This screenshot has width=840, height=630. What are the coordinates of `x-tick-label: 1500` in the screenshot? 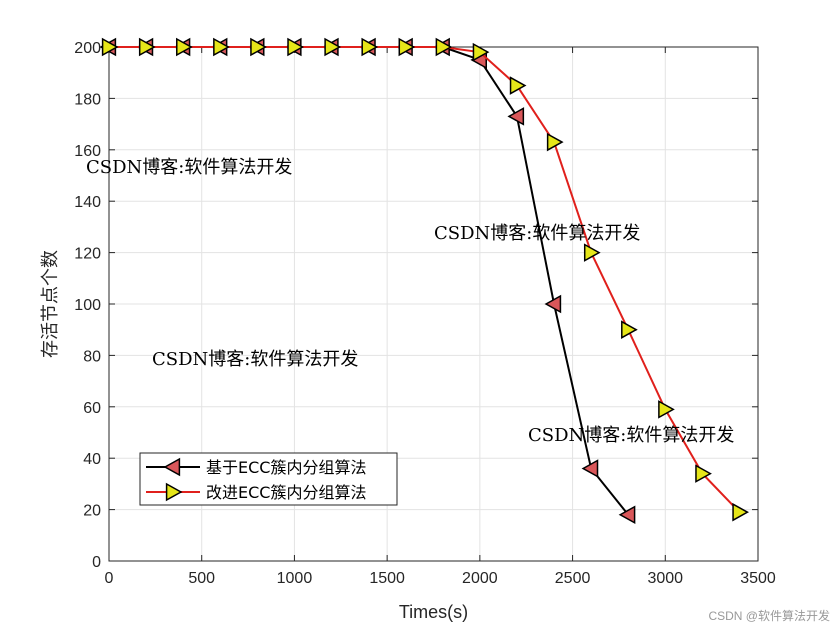 It's located at (387, 578).